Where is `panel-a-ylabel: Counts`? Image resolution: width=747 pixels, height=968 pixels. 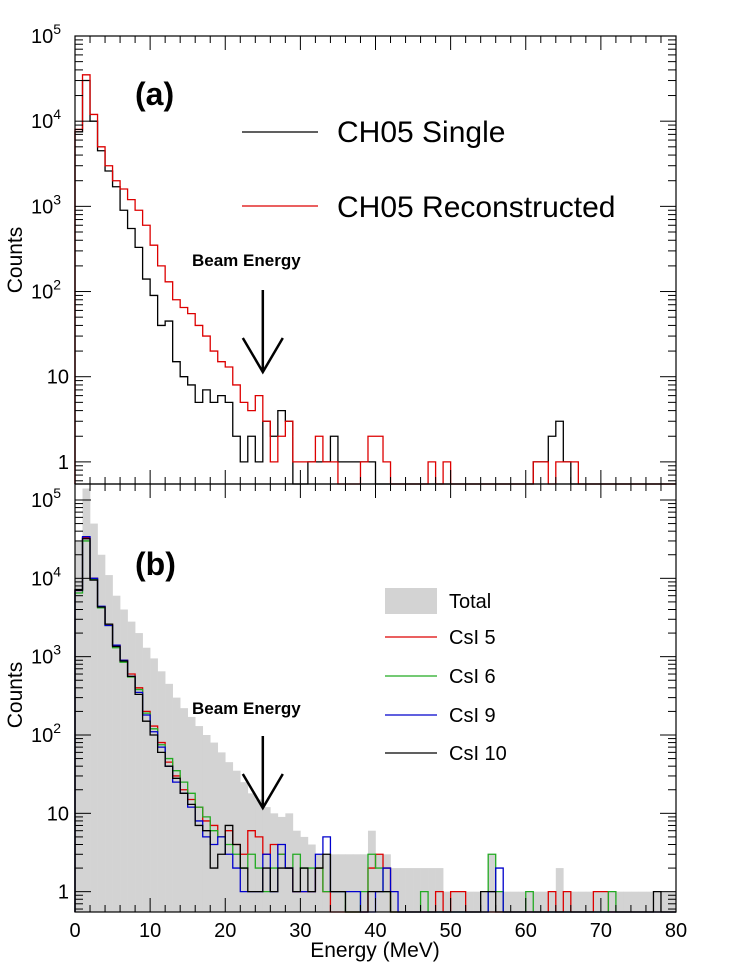 panel-a-ylabel: Counts is located at coordinates (15, 260).